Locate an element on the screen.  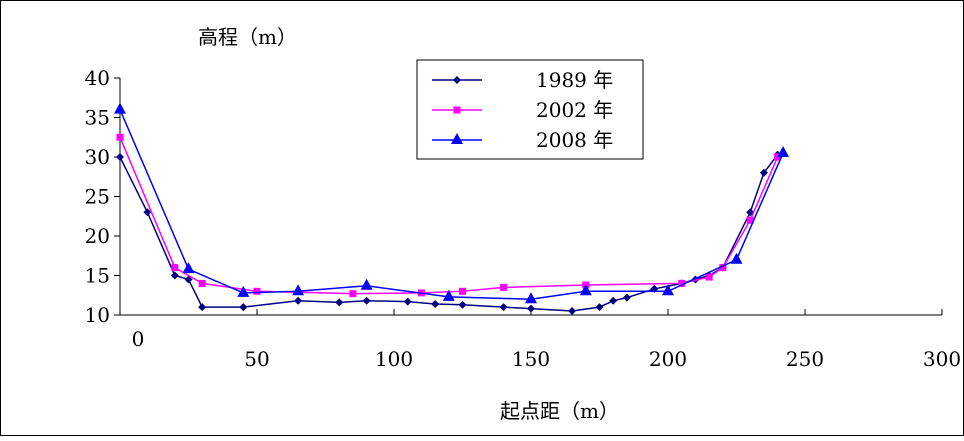
x-tick-label-2: 100 is located at coordinates (394, 359).